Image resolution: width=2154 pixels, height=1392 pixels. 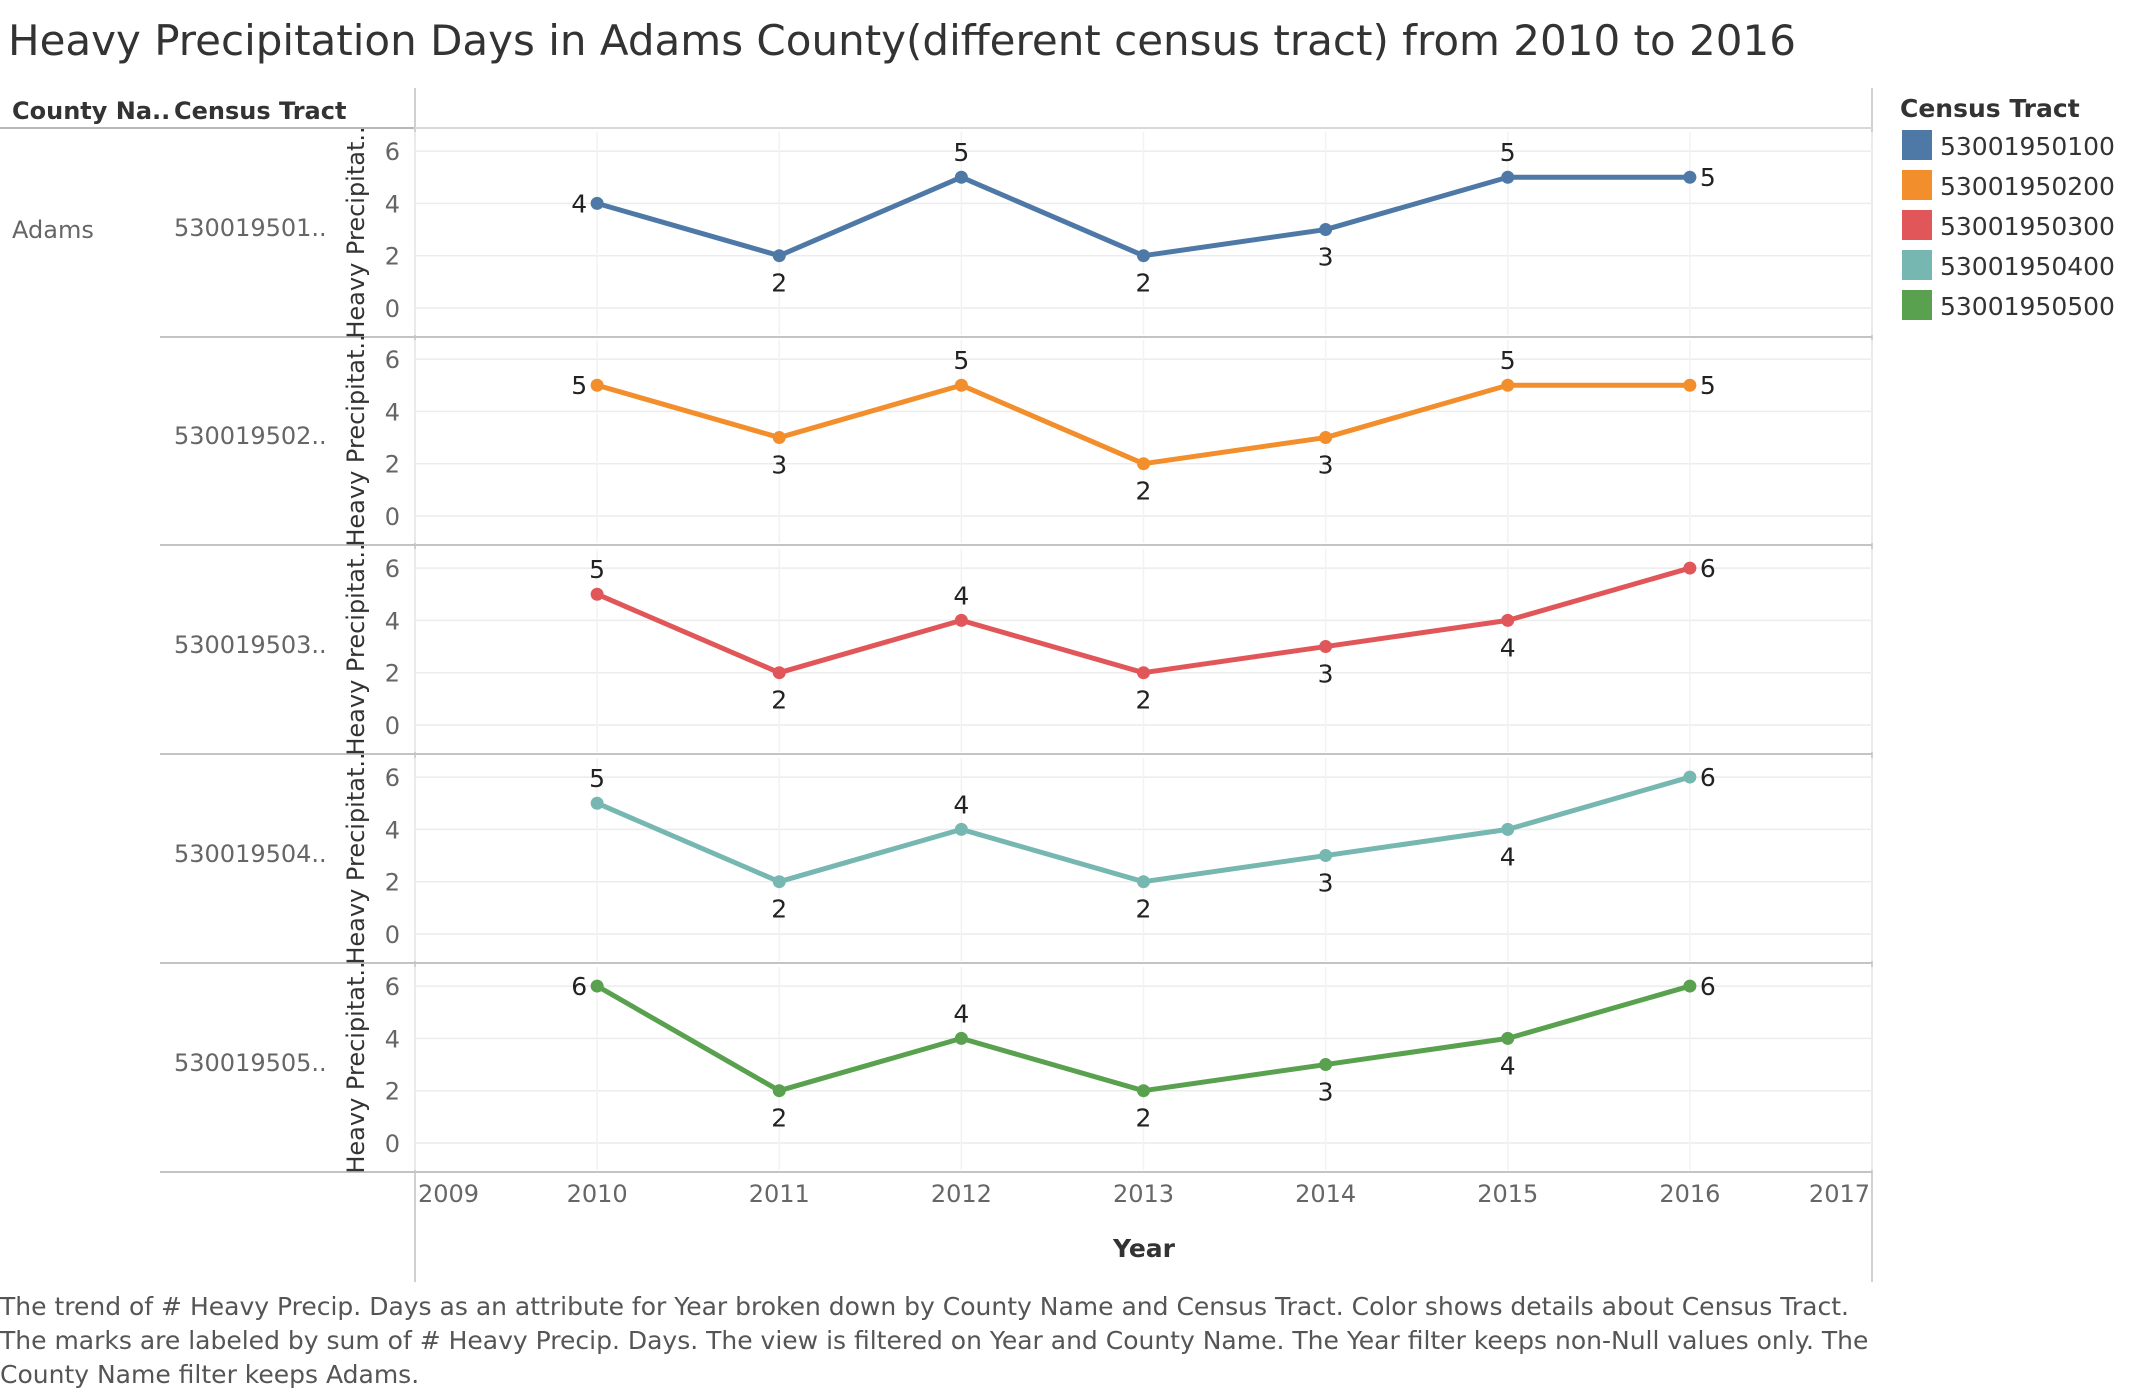 What do you see at coordinates (91, 111) in the screenshot?
I see `row-header-county: County Na..` at bounding box center [91, 111].